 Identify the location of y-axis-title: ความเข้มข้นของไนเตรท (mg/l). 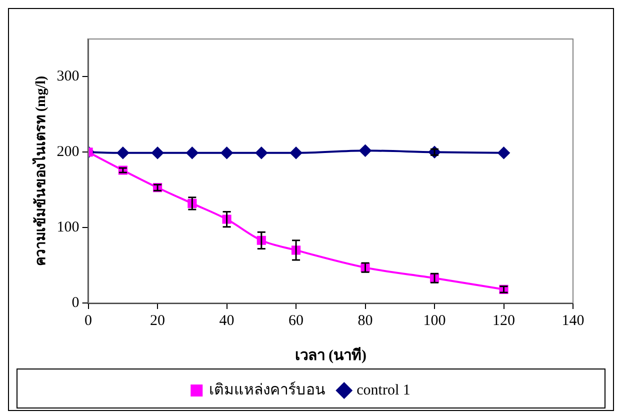
(40, 171).